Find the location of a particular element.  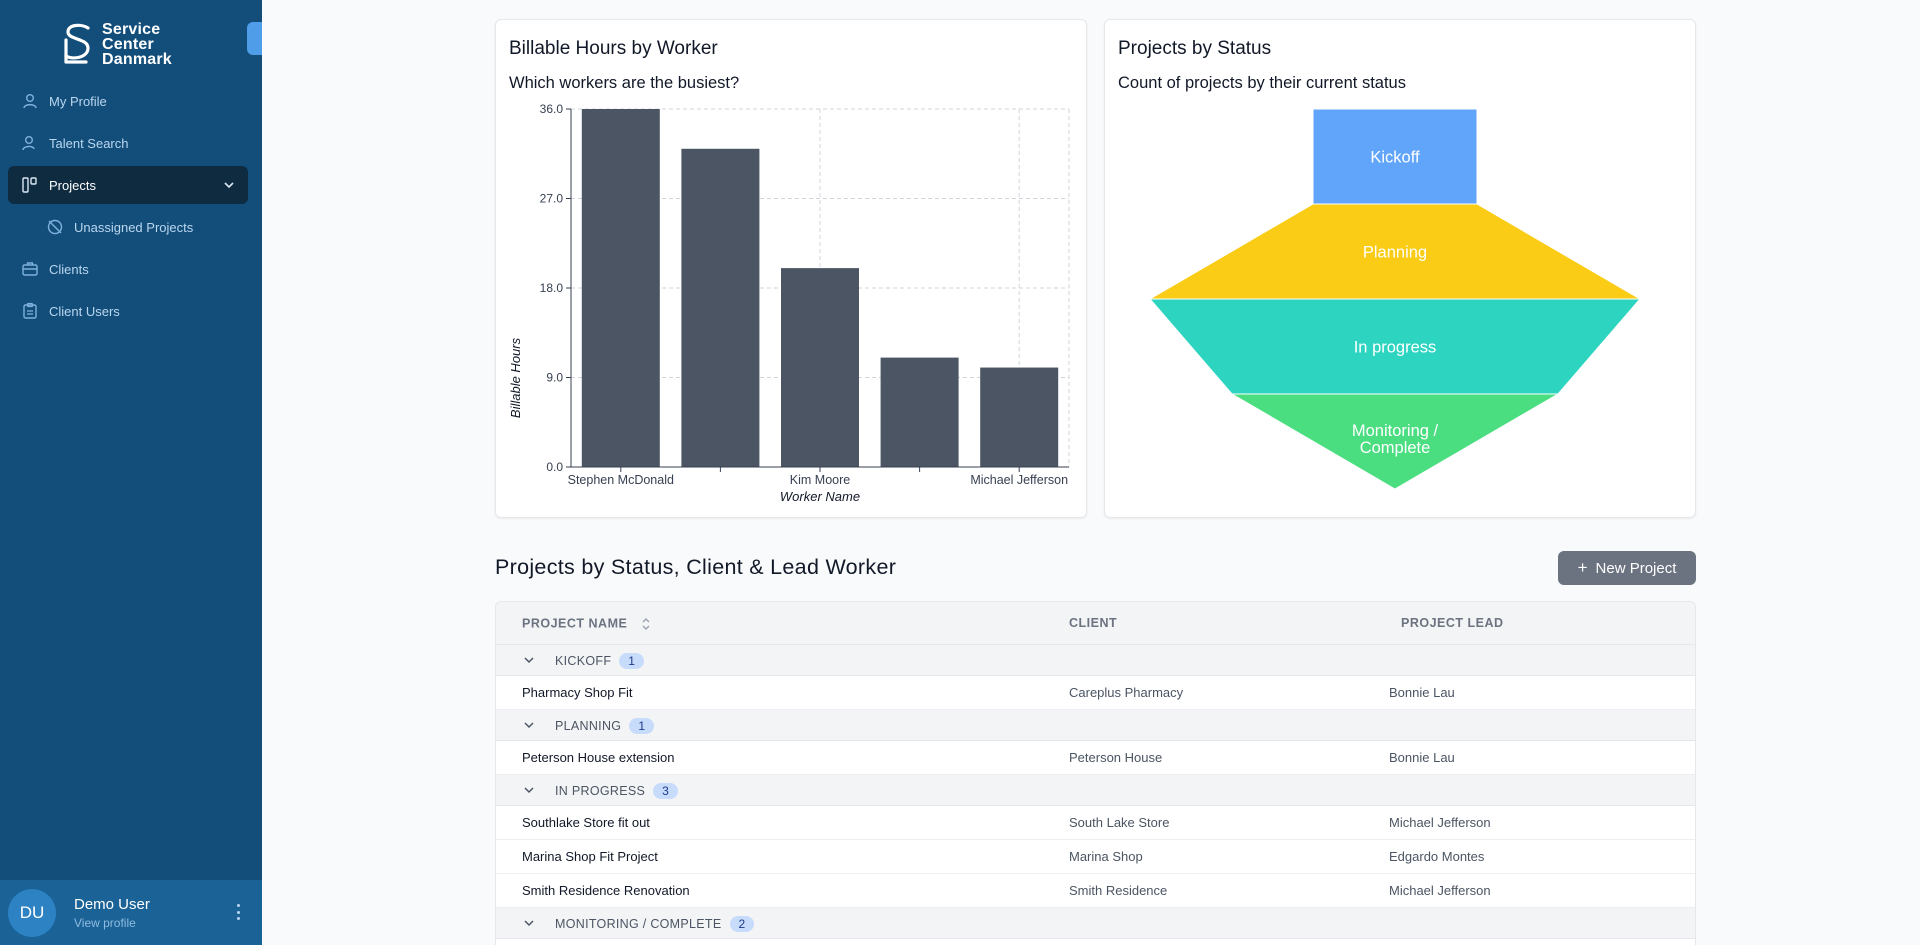

column-header-project-lead: PROJECT LEAD is located at coordinates (1452, 623).